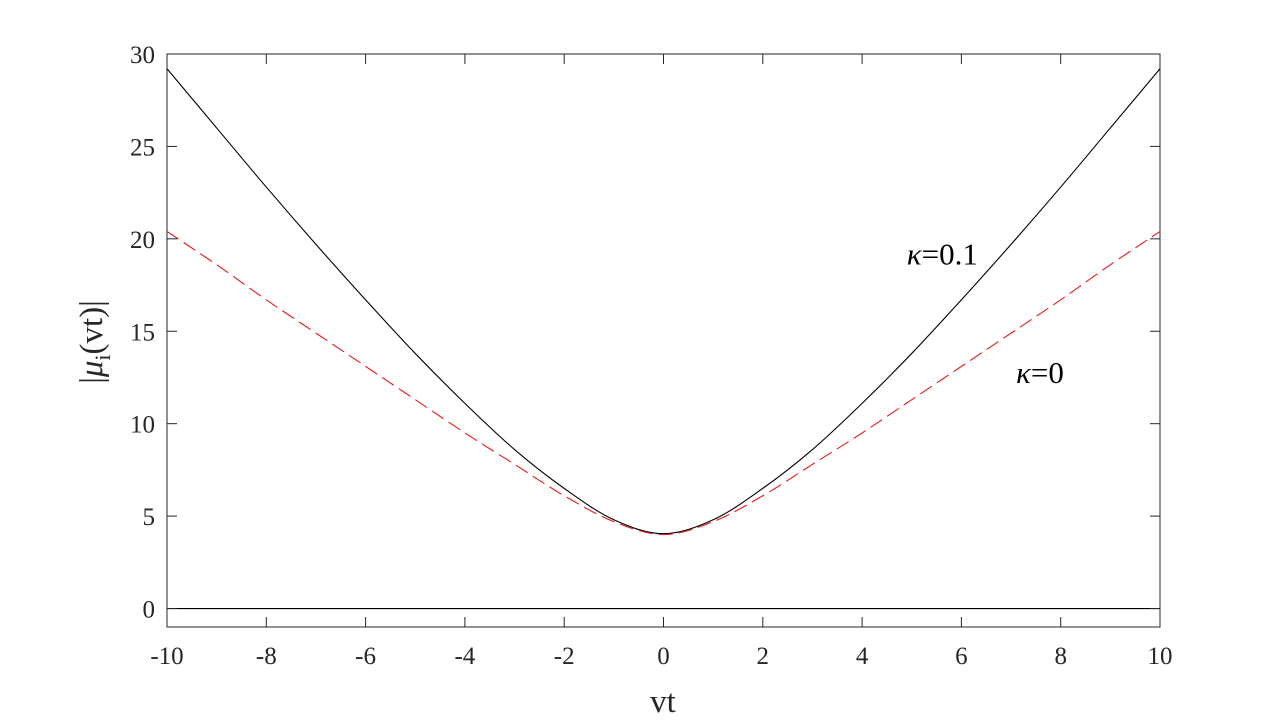 Image resolution: width=1282 pixels, height=720 pixels. What do you see at coordinates (985, 313) in the screenshot?
I see `annotations: κ=0.1κ=0` at bounding box center [985, 313].